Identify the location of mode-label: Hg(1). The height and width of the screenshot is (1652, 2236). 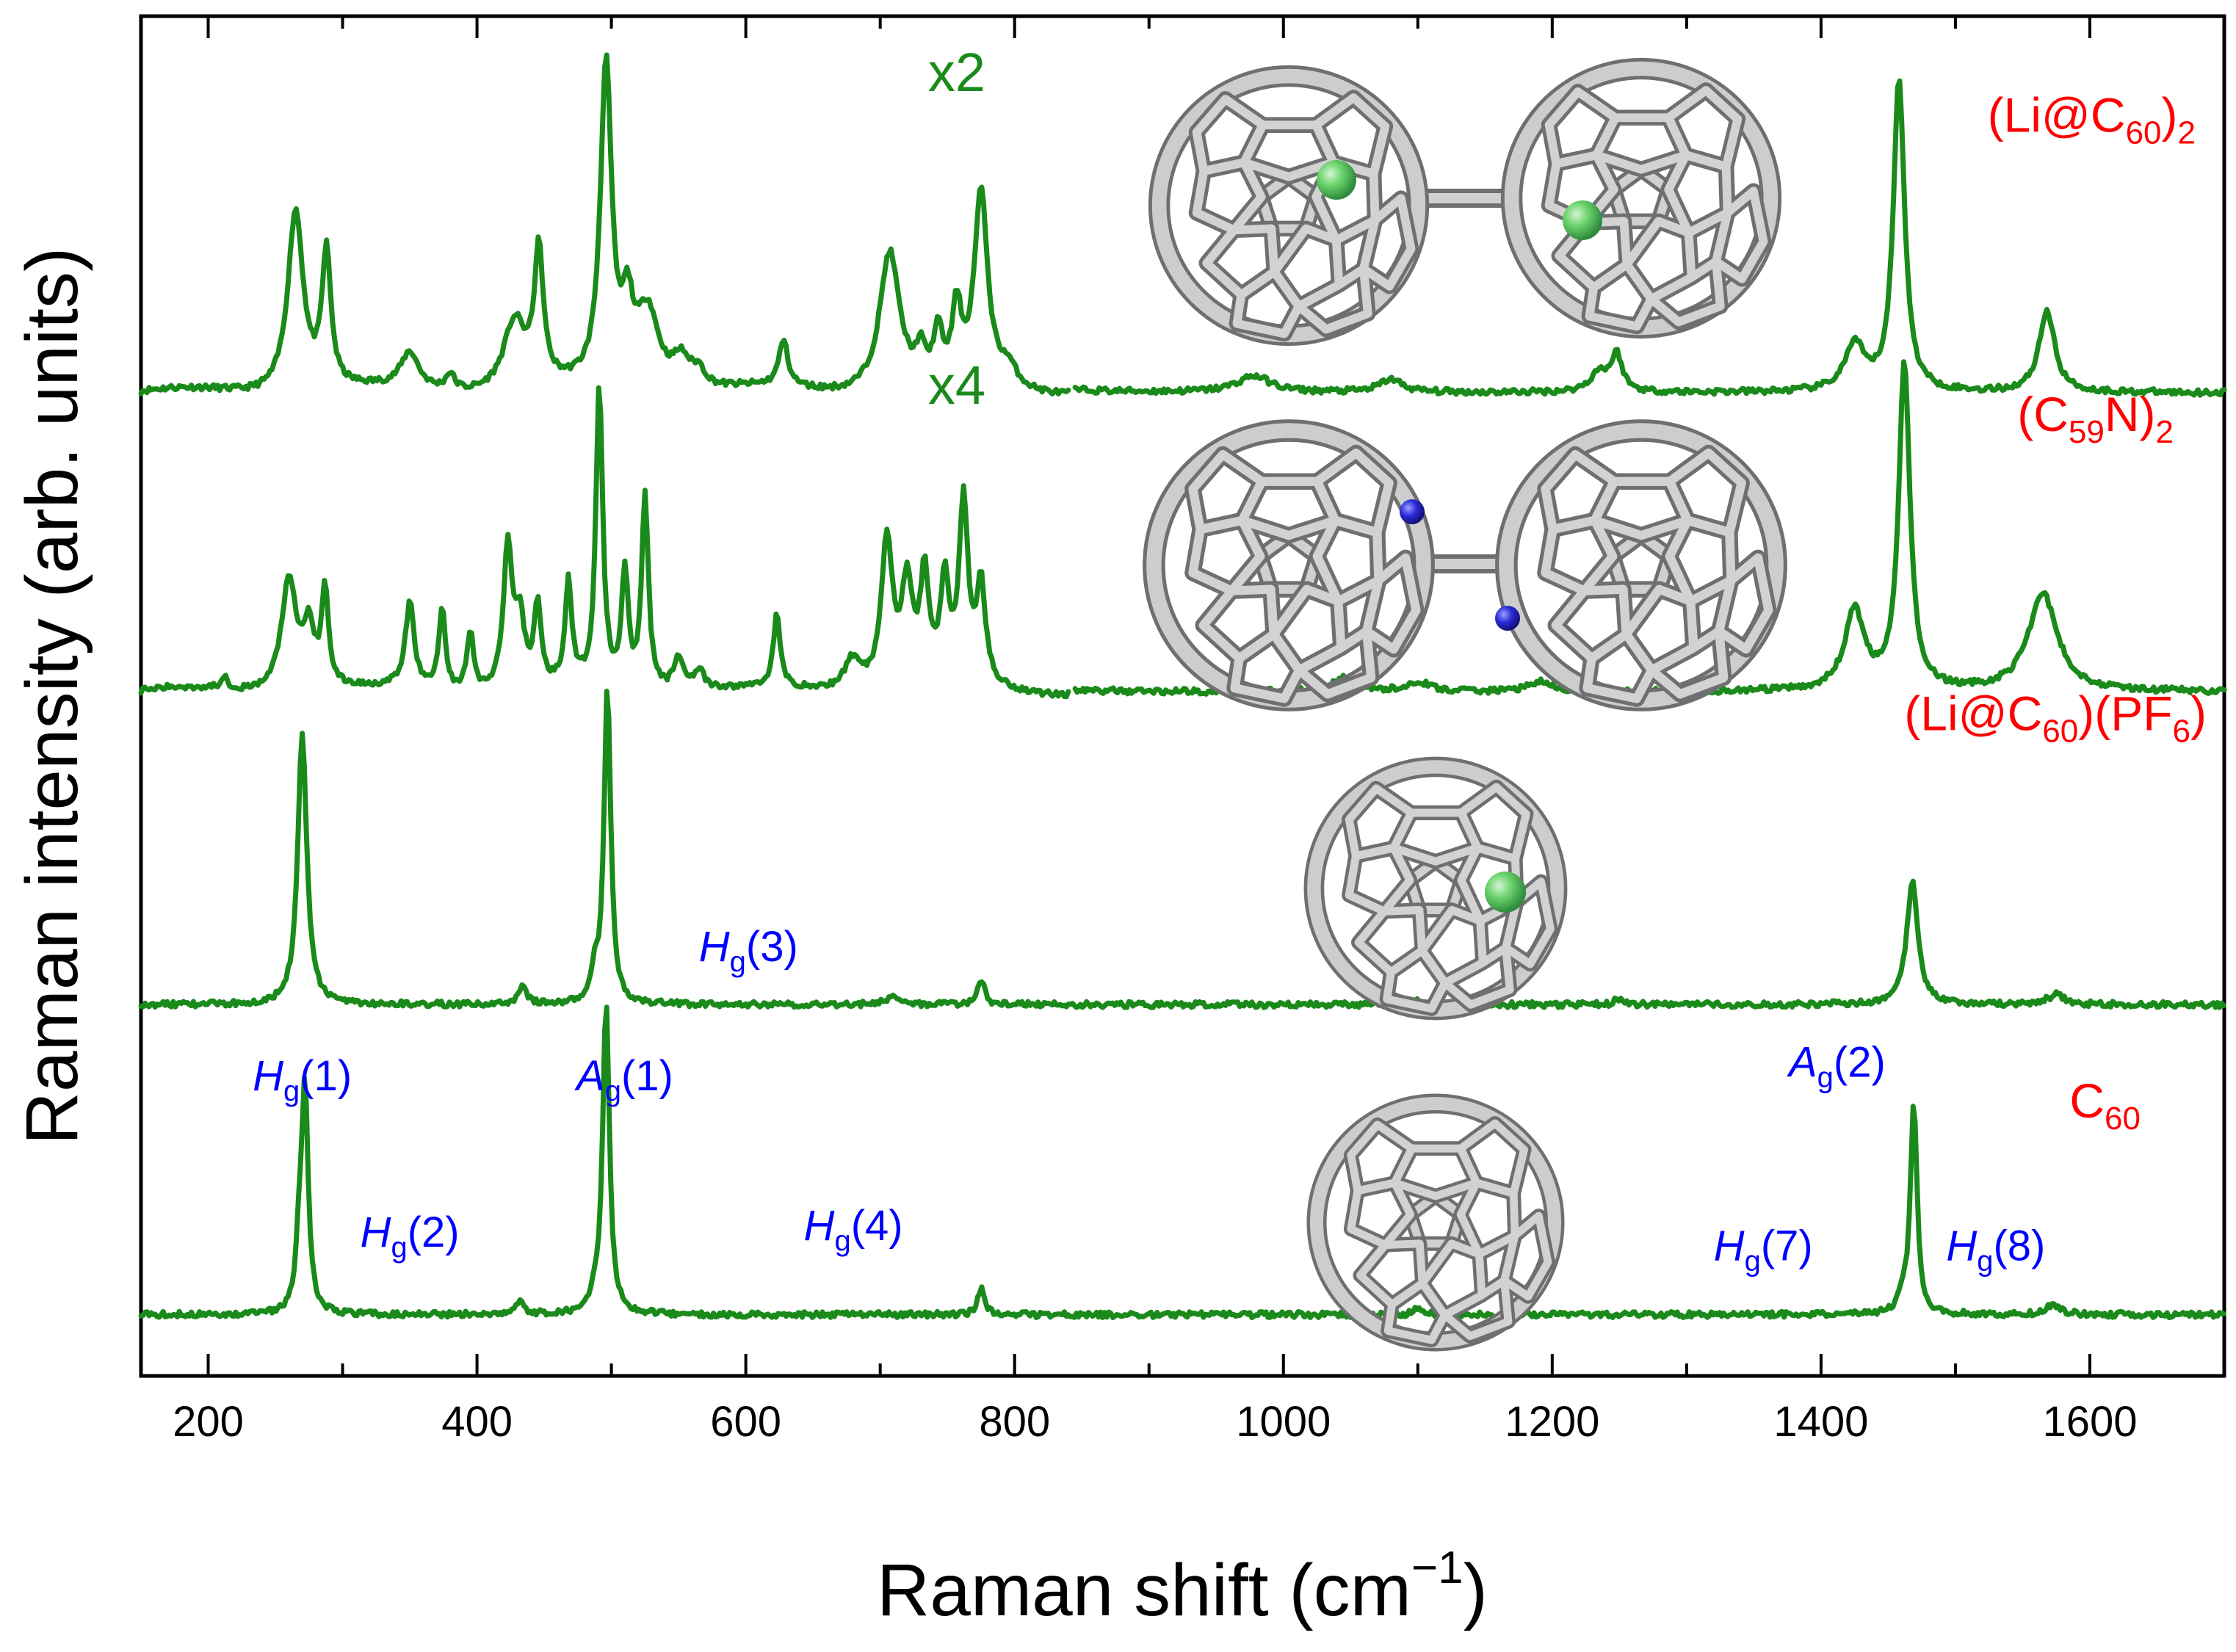
(302, 1079).